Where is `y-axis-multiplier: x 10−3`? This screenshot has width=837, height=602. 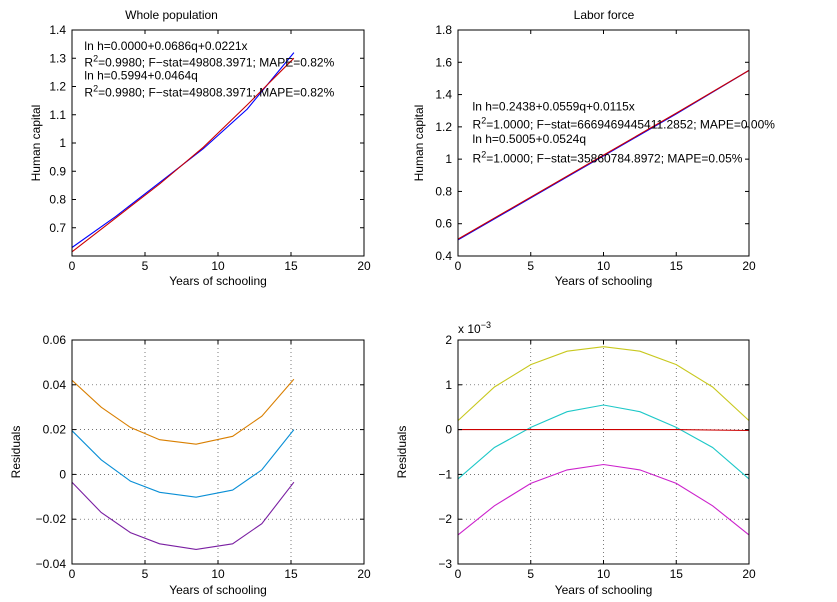 y-axis-multiplier: x 10−3 is located at coordinates (474, 328).